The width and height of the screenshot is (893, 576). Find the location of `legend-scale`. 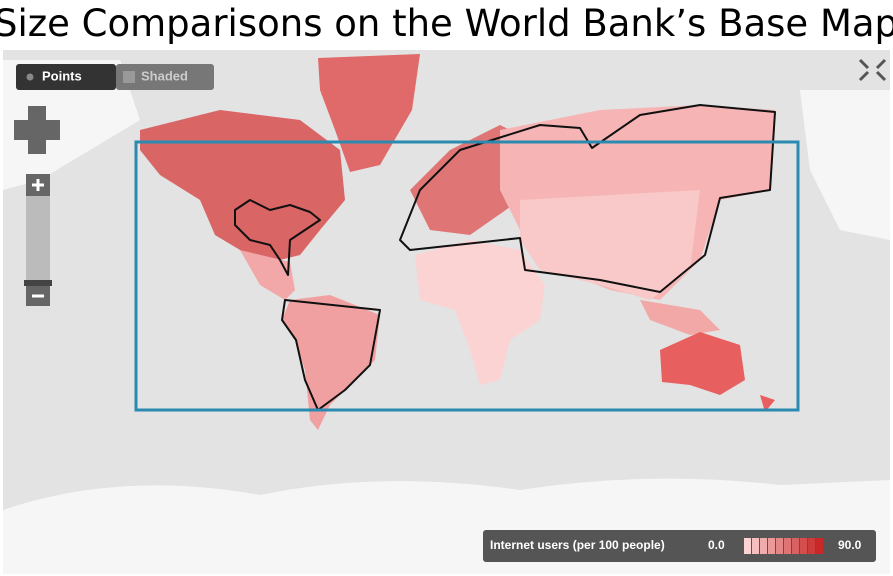

legend-scale is located at coordinates (783, 546).